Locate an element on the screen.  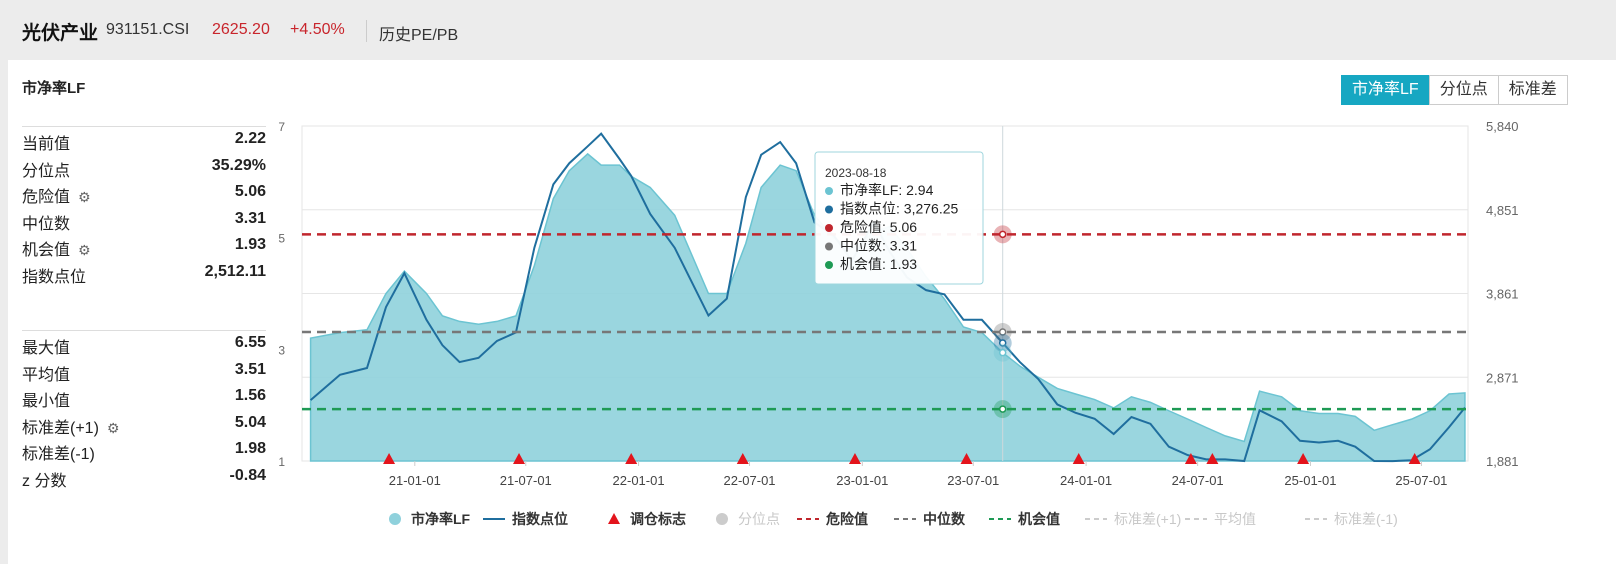
legend-item: 调仓标志 is located at coordinates (647, 519).